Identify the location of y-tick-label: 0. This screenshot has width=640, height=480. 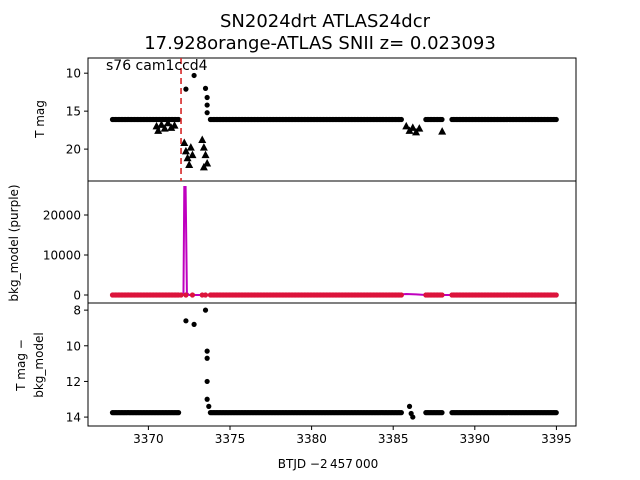
(77, 296).